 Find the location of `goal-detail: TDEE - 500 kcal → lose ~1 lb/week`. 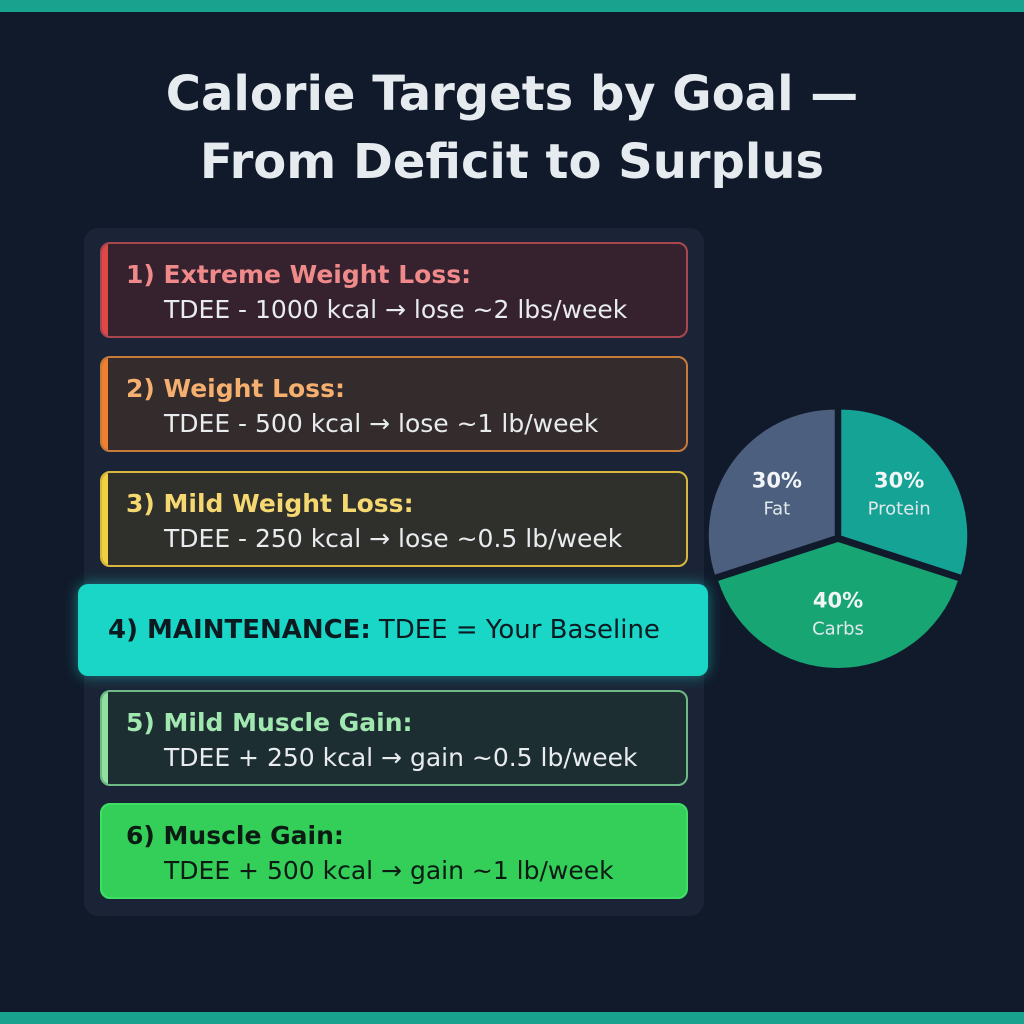

goal-detail: TDEE - 500 kcal → lose ~1 lb/week is located at coordinates (381, 423).